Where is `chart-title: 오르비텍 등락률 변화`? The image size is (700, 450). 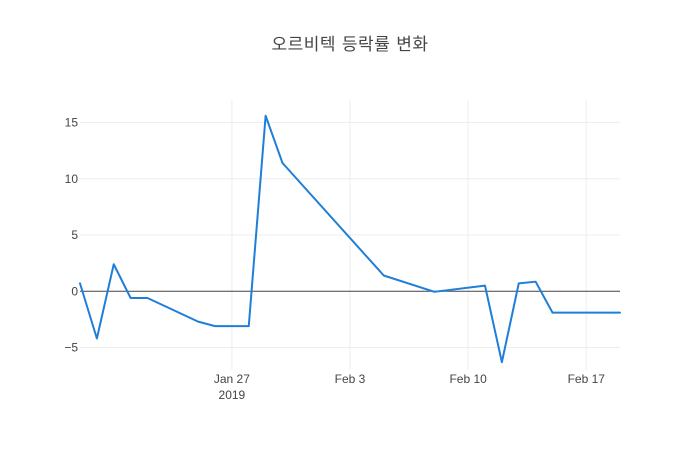
chart-title: 오르비텍 등락률 변화 is located at coordinates (350, 45).